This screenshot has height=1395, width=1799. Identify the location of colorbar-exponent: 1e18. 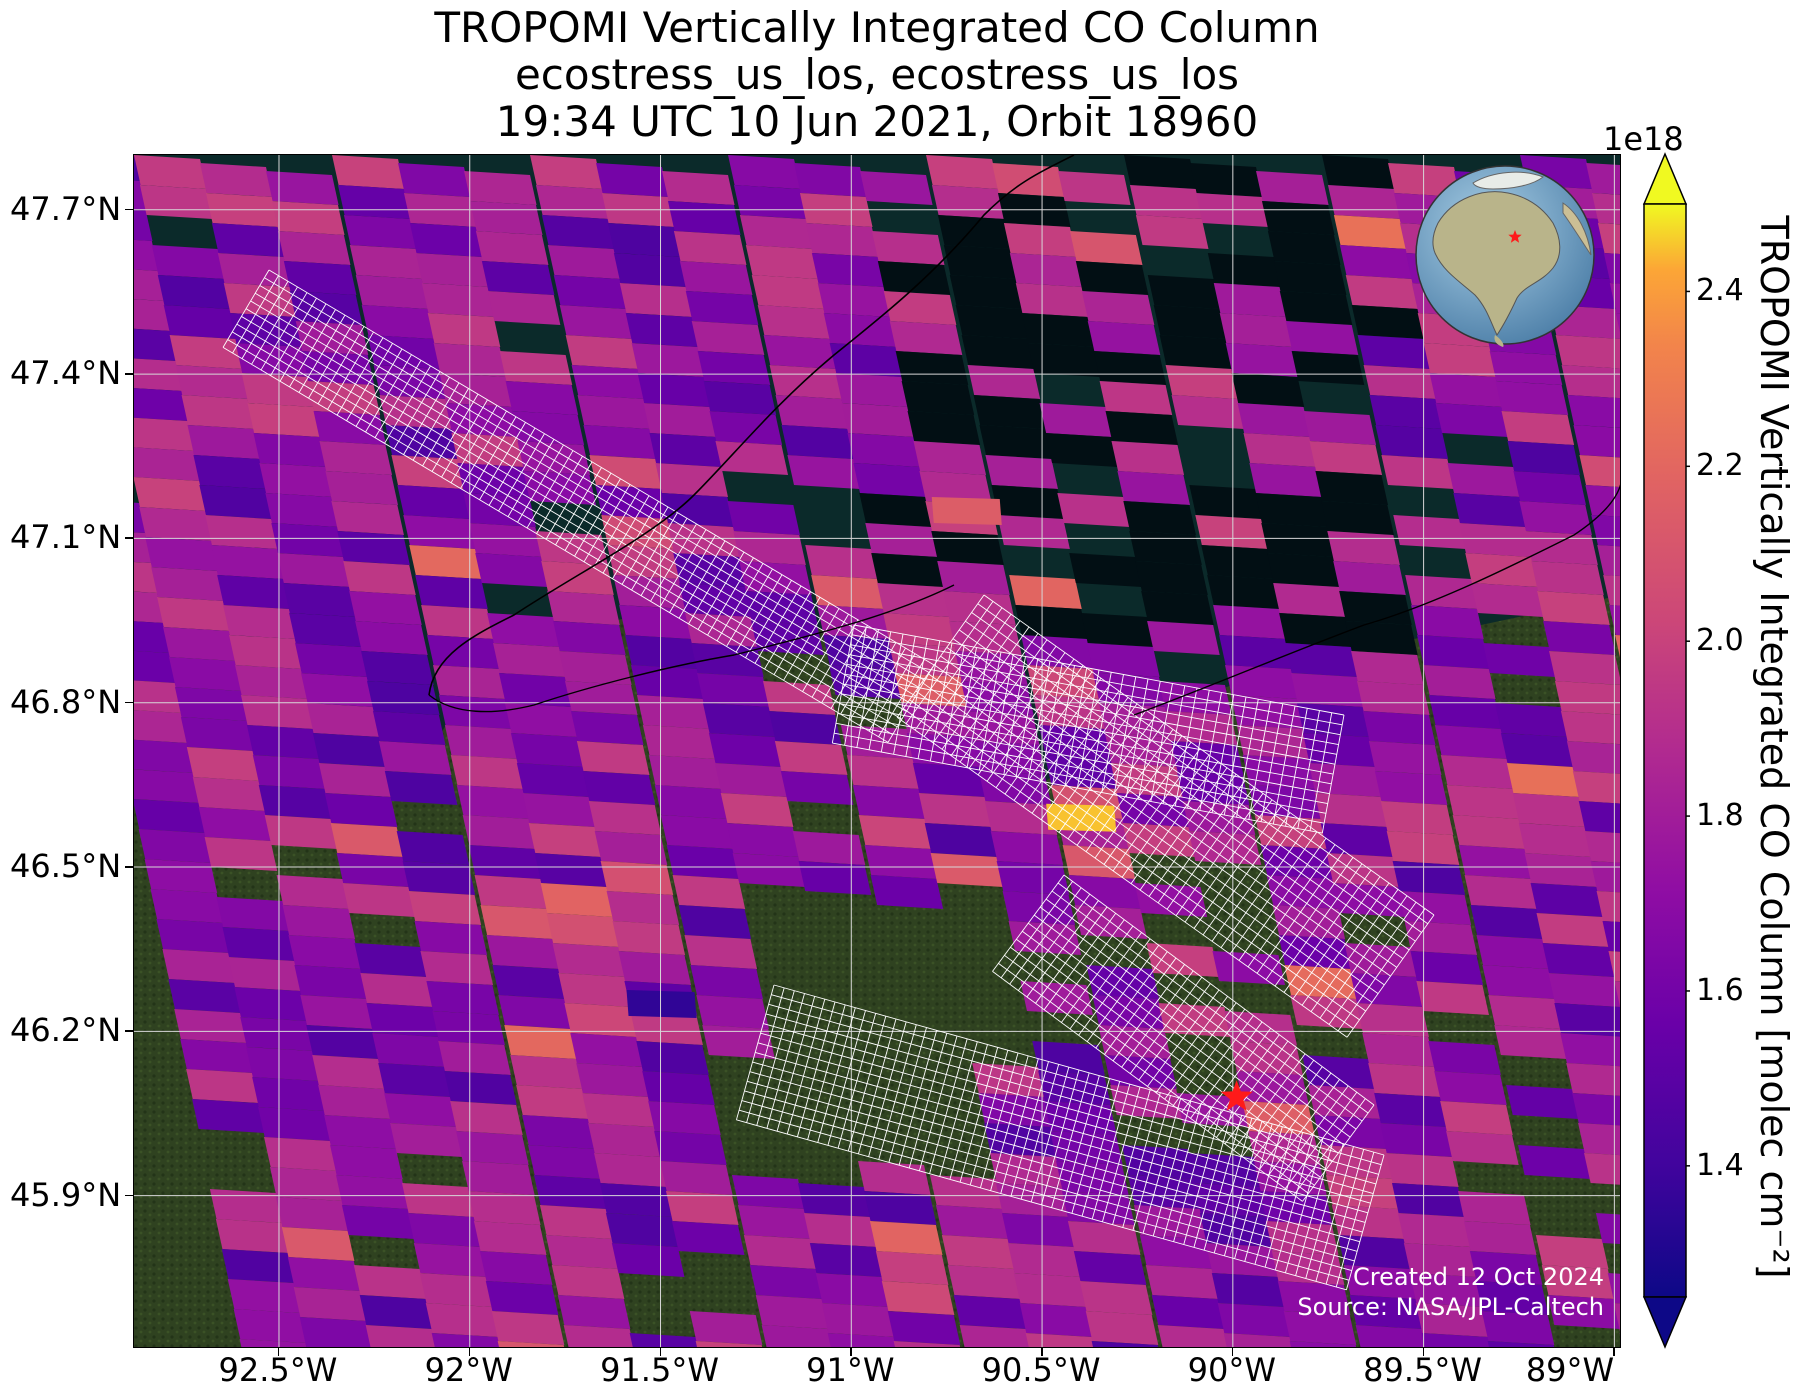
(1643, 139).